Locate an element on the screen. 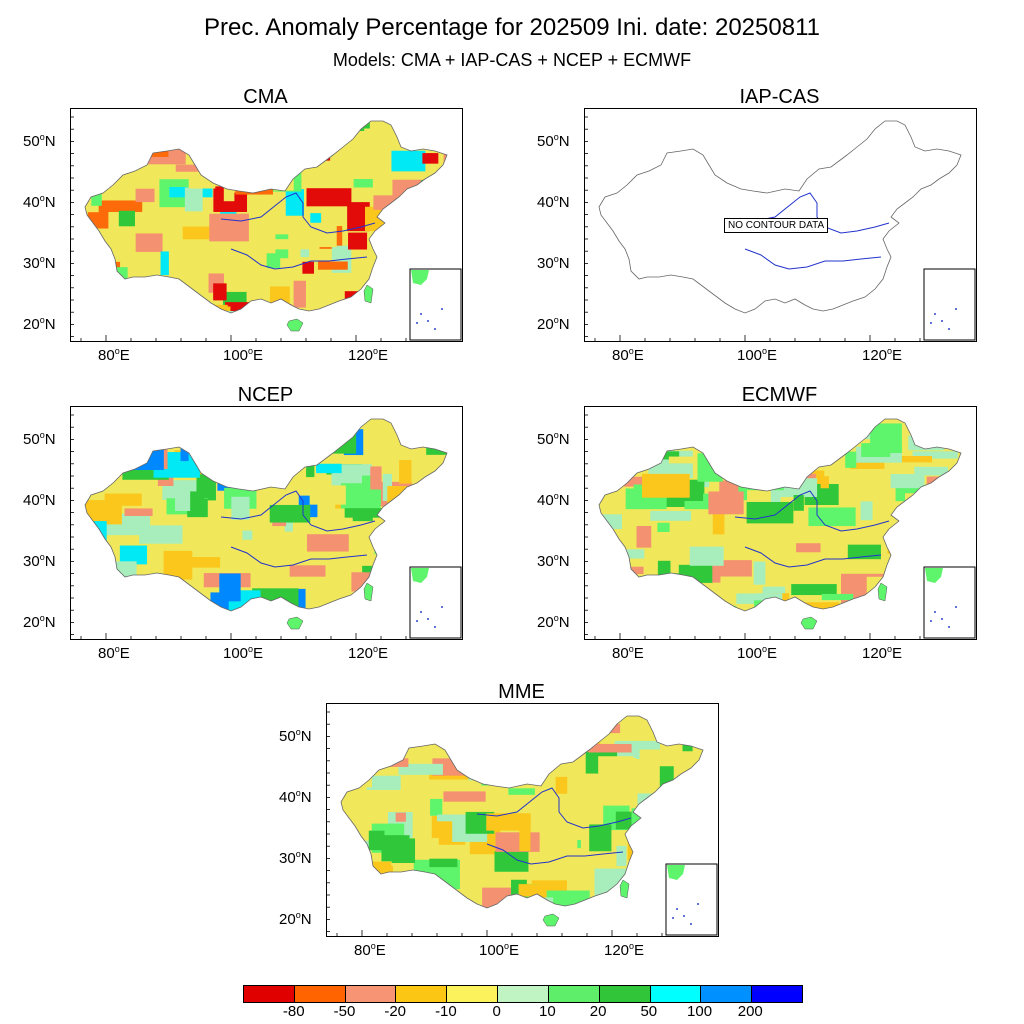 The image size is (1024, 1024). lat-label: 50oN is located at coordinates (295, 736).